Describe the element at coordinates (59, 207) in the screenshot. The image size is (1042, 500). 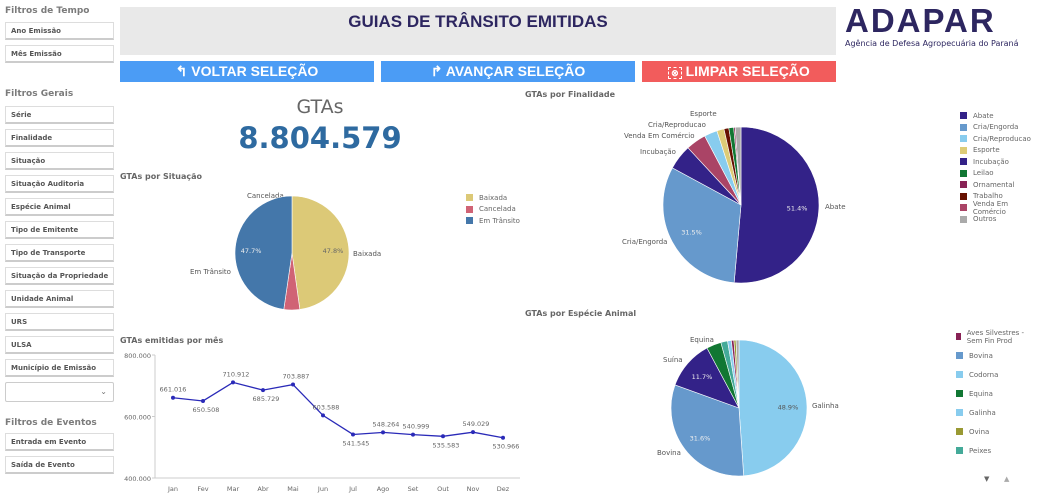
I see `filter-4: Espécie Animal` at that location.